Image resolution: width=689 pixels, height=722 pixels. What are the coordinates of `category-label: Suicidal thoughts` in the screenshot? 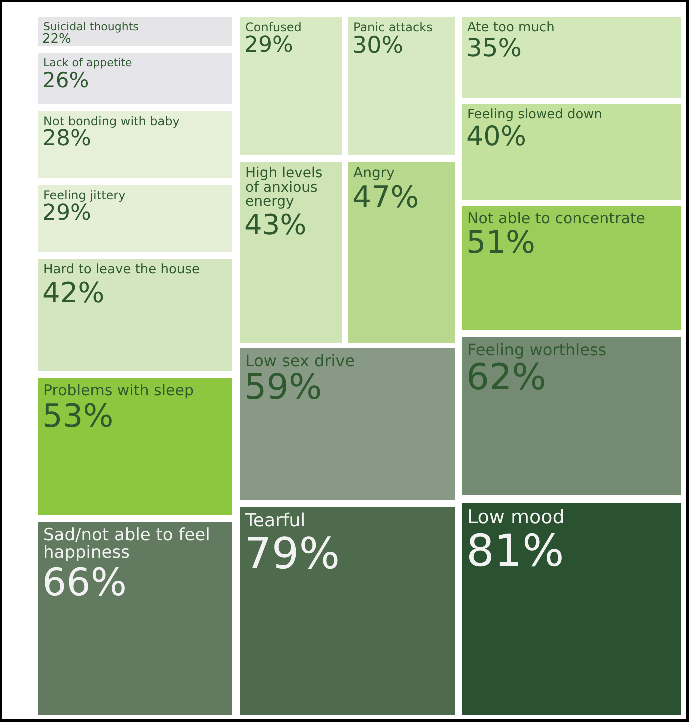 It's located at (92, 27).